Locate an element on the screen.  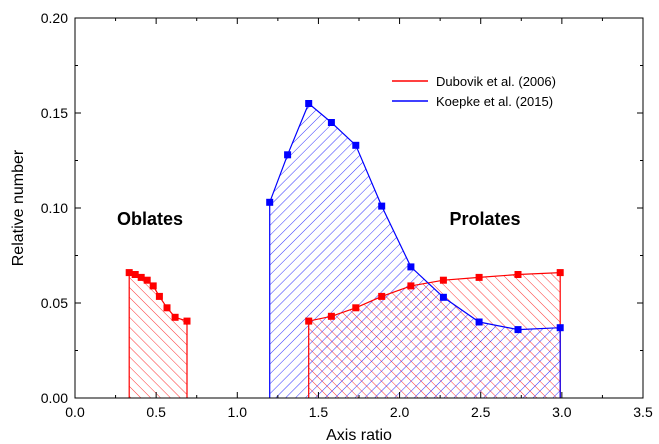
x-tick-label: 3.0 is located at coordinates (562, 412).